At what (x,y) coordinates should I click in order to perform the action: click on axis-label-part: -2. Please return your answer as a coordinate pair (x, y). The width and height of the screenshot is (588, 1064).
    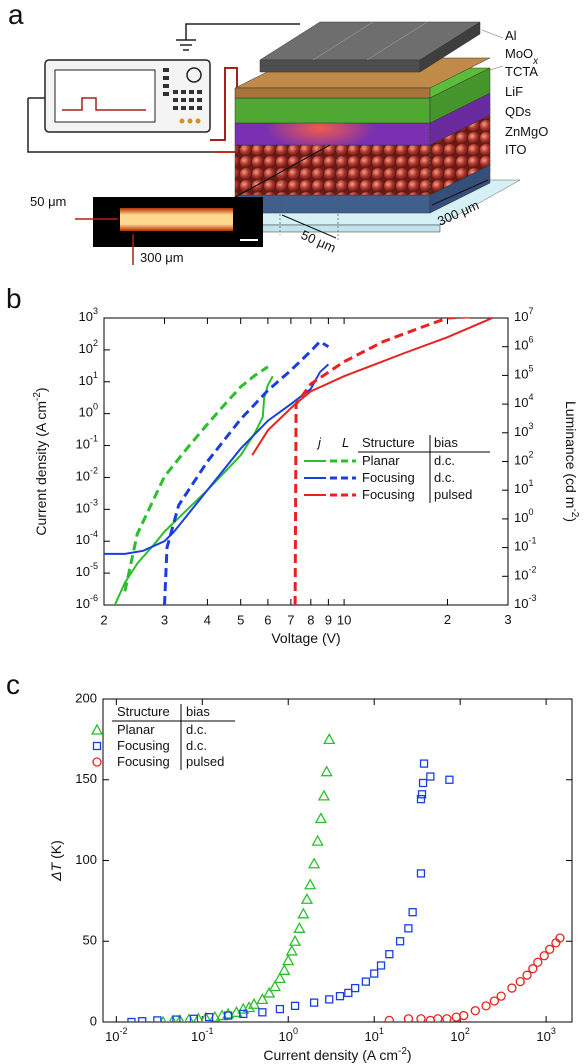
    Looking at the image, I should click on (574, 512).